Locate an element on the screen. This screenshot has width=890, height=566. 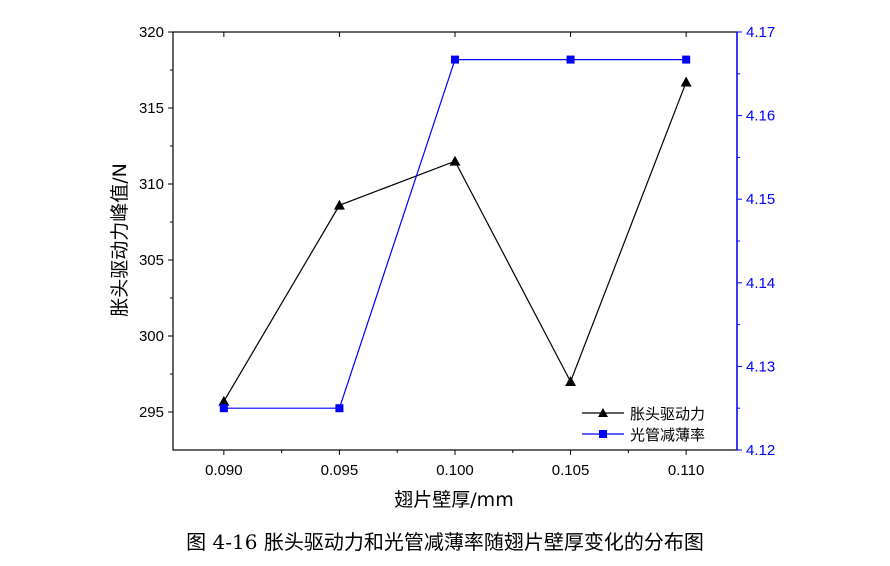
y2-tick-label: 4.16 is located at coordinates (760, 116).